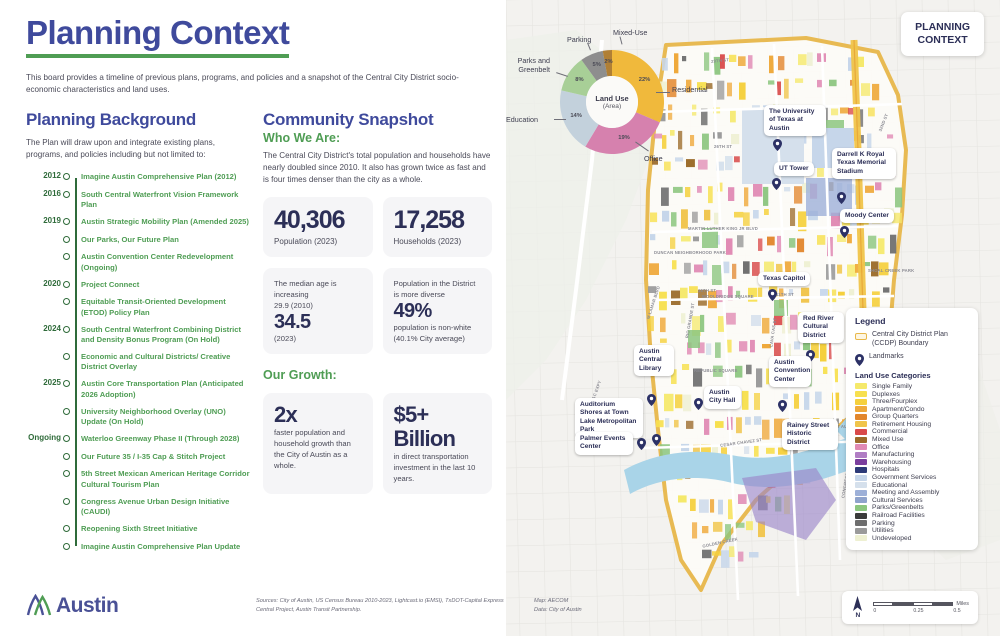  I want to click on scalebar-ticks, so click(913, 604).